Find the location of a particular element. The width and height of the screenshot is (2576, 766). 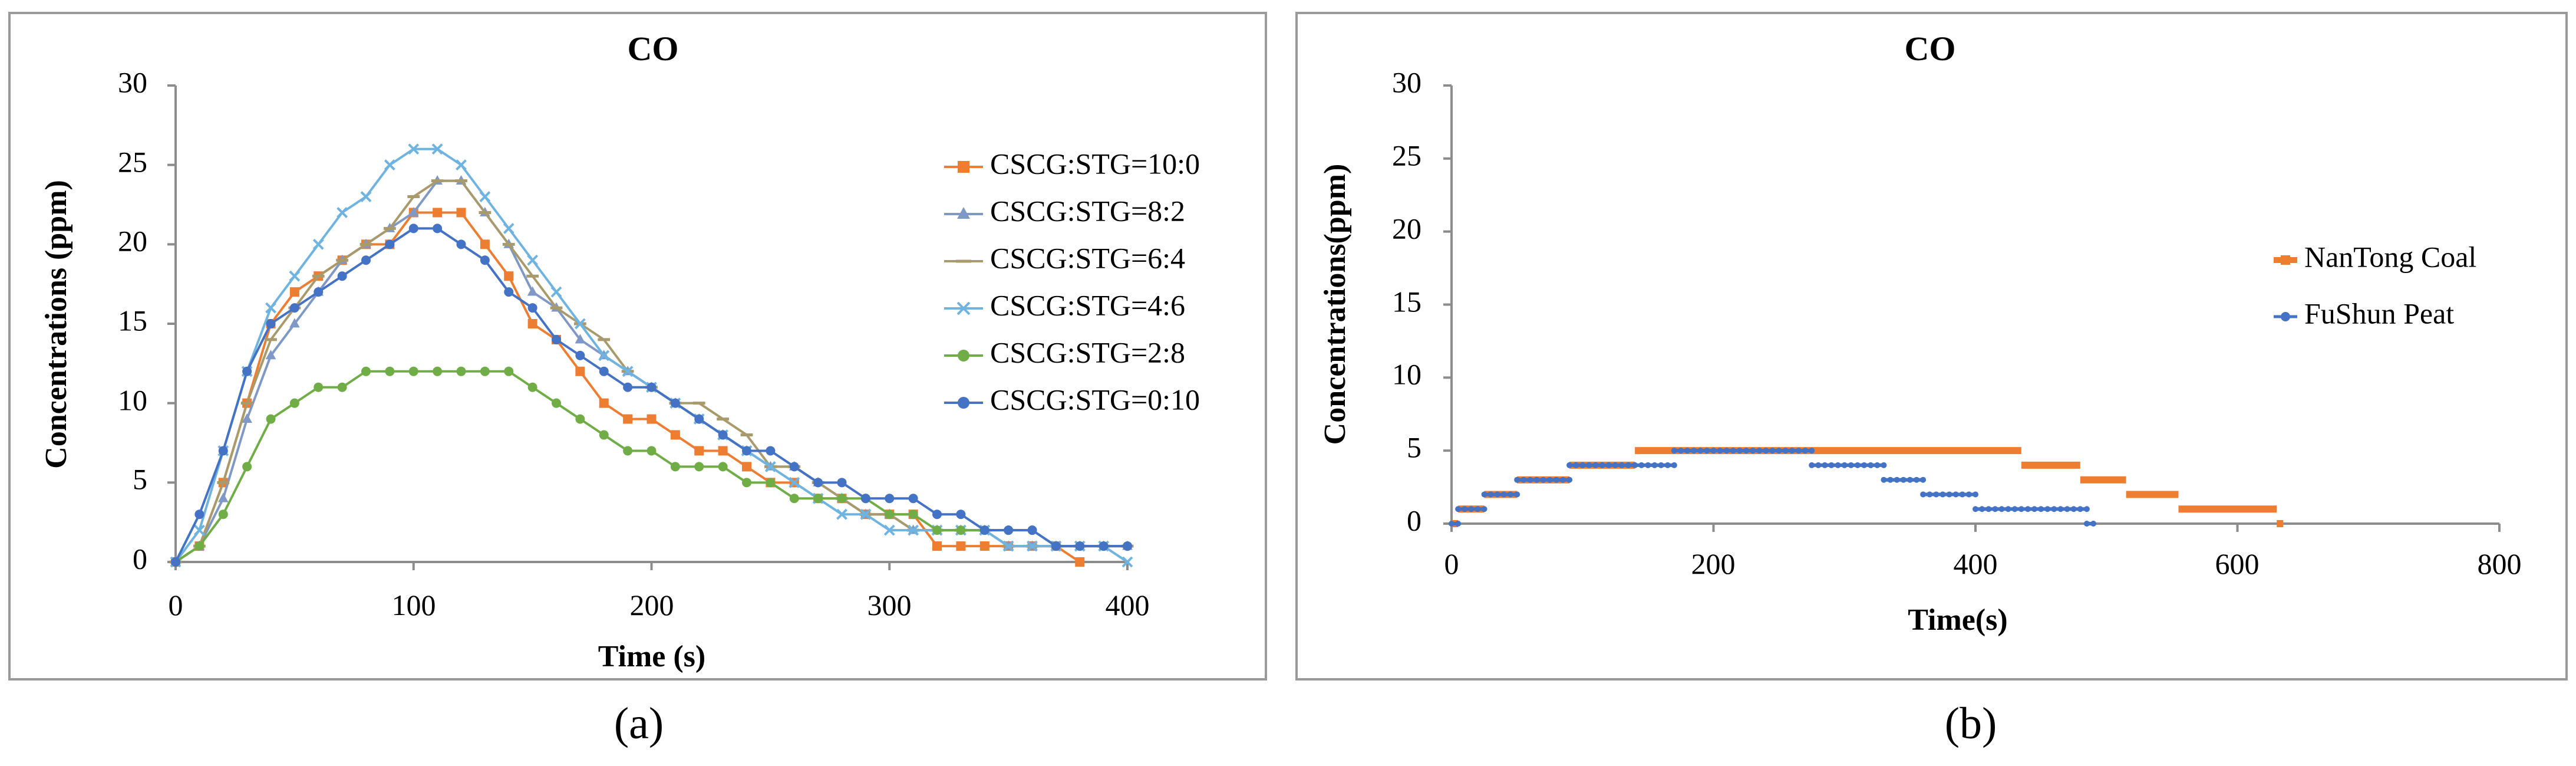

panel-b-xtick: 800 is located at coordinates (2500, 563).